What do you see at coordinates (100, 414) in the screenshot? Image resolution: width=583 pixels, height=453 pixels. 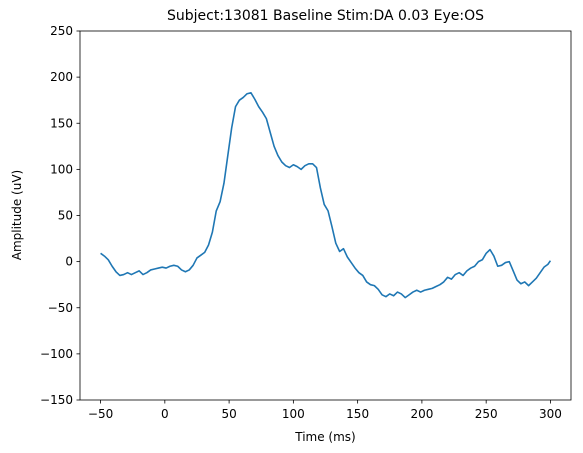 I see `x-tick-label: −50` at bounding box center [100, 414].